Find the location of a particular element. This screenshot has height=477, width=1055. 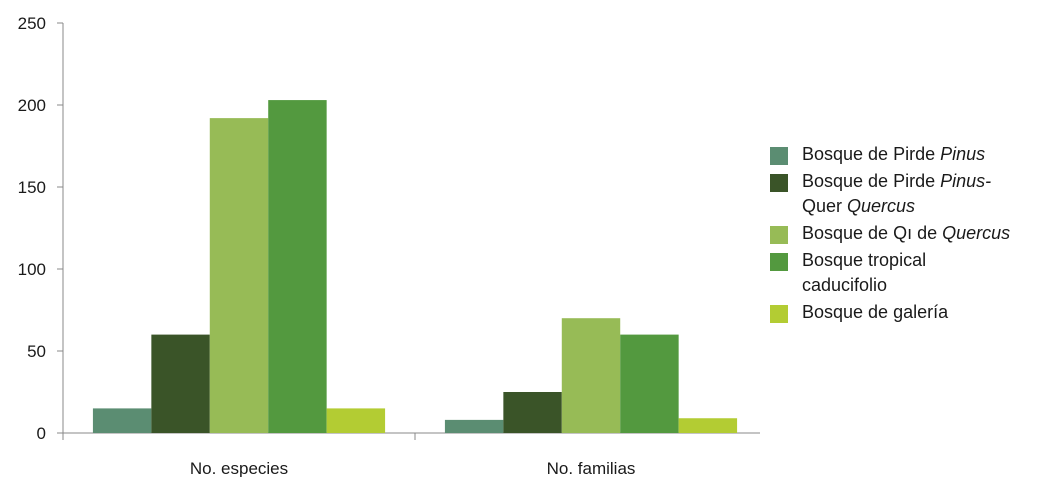

bar-2-no-especies is located at coordinates (180, 383).